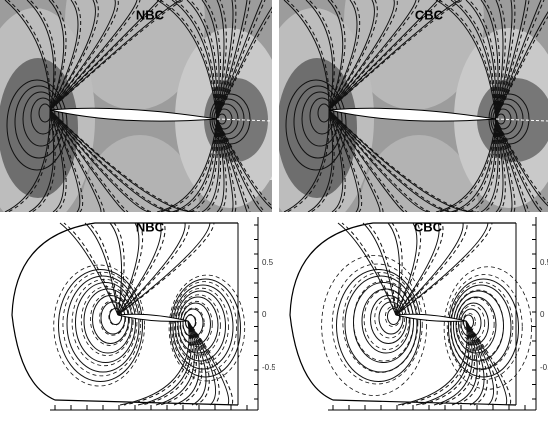  What do you see at coordinates (150, 14) in the screenshot?
I see `panel-label: NBC` at bounding box center [150, 14].